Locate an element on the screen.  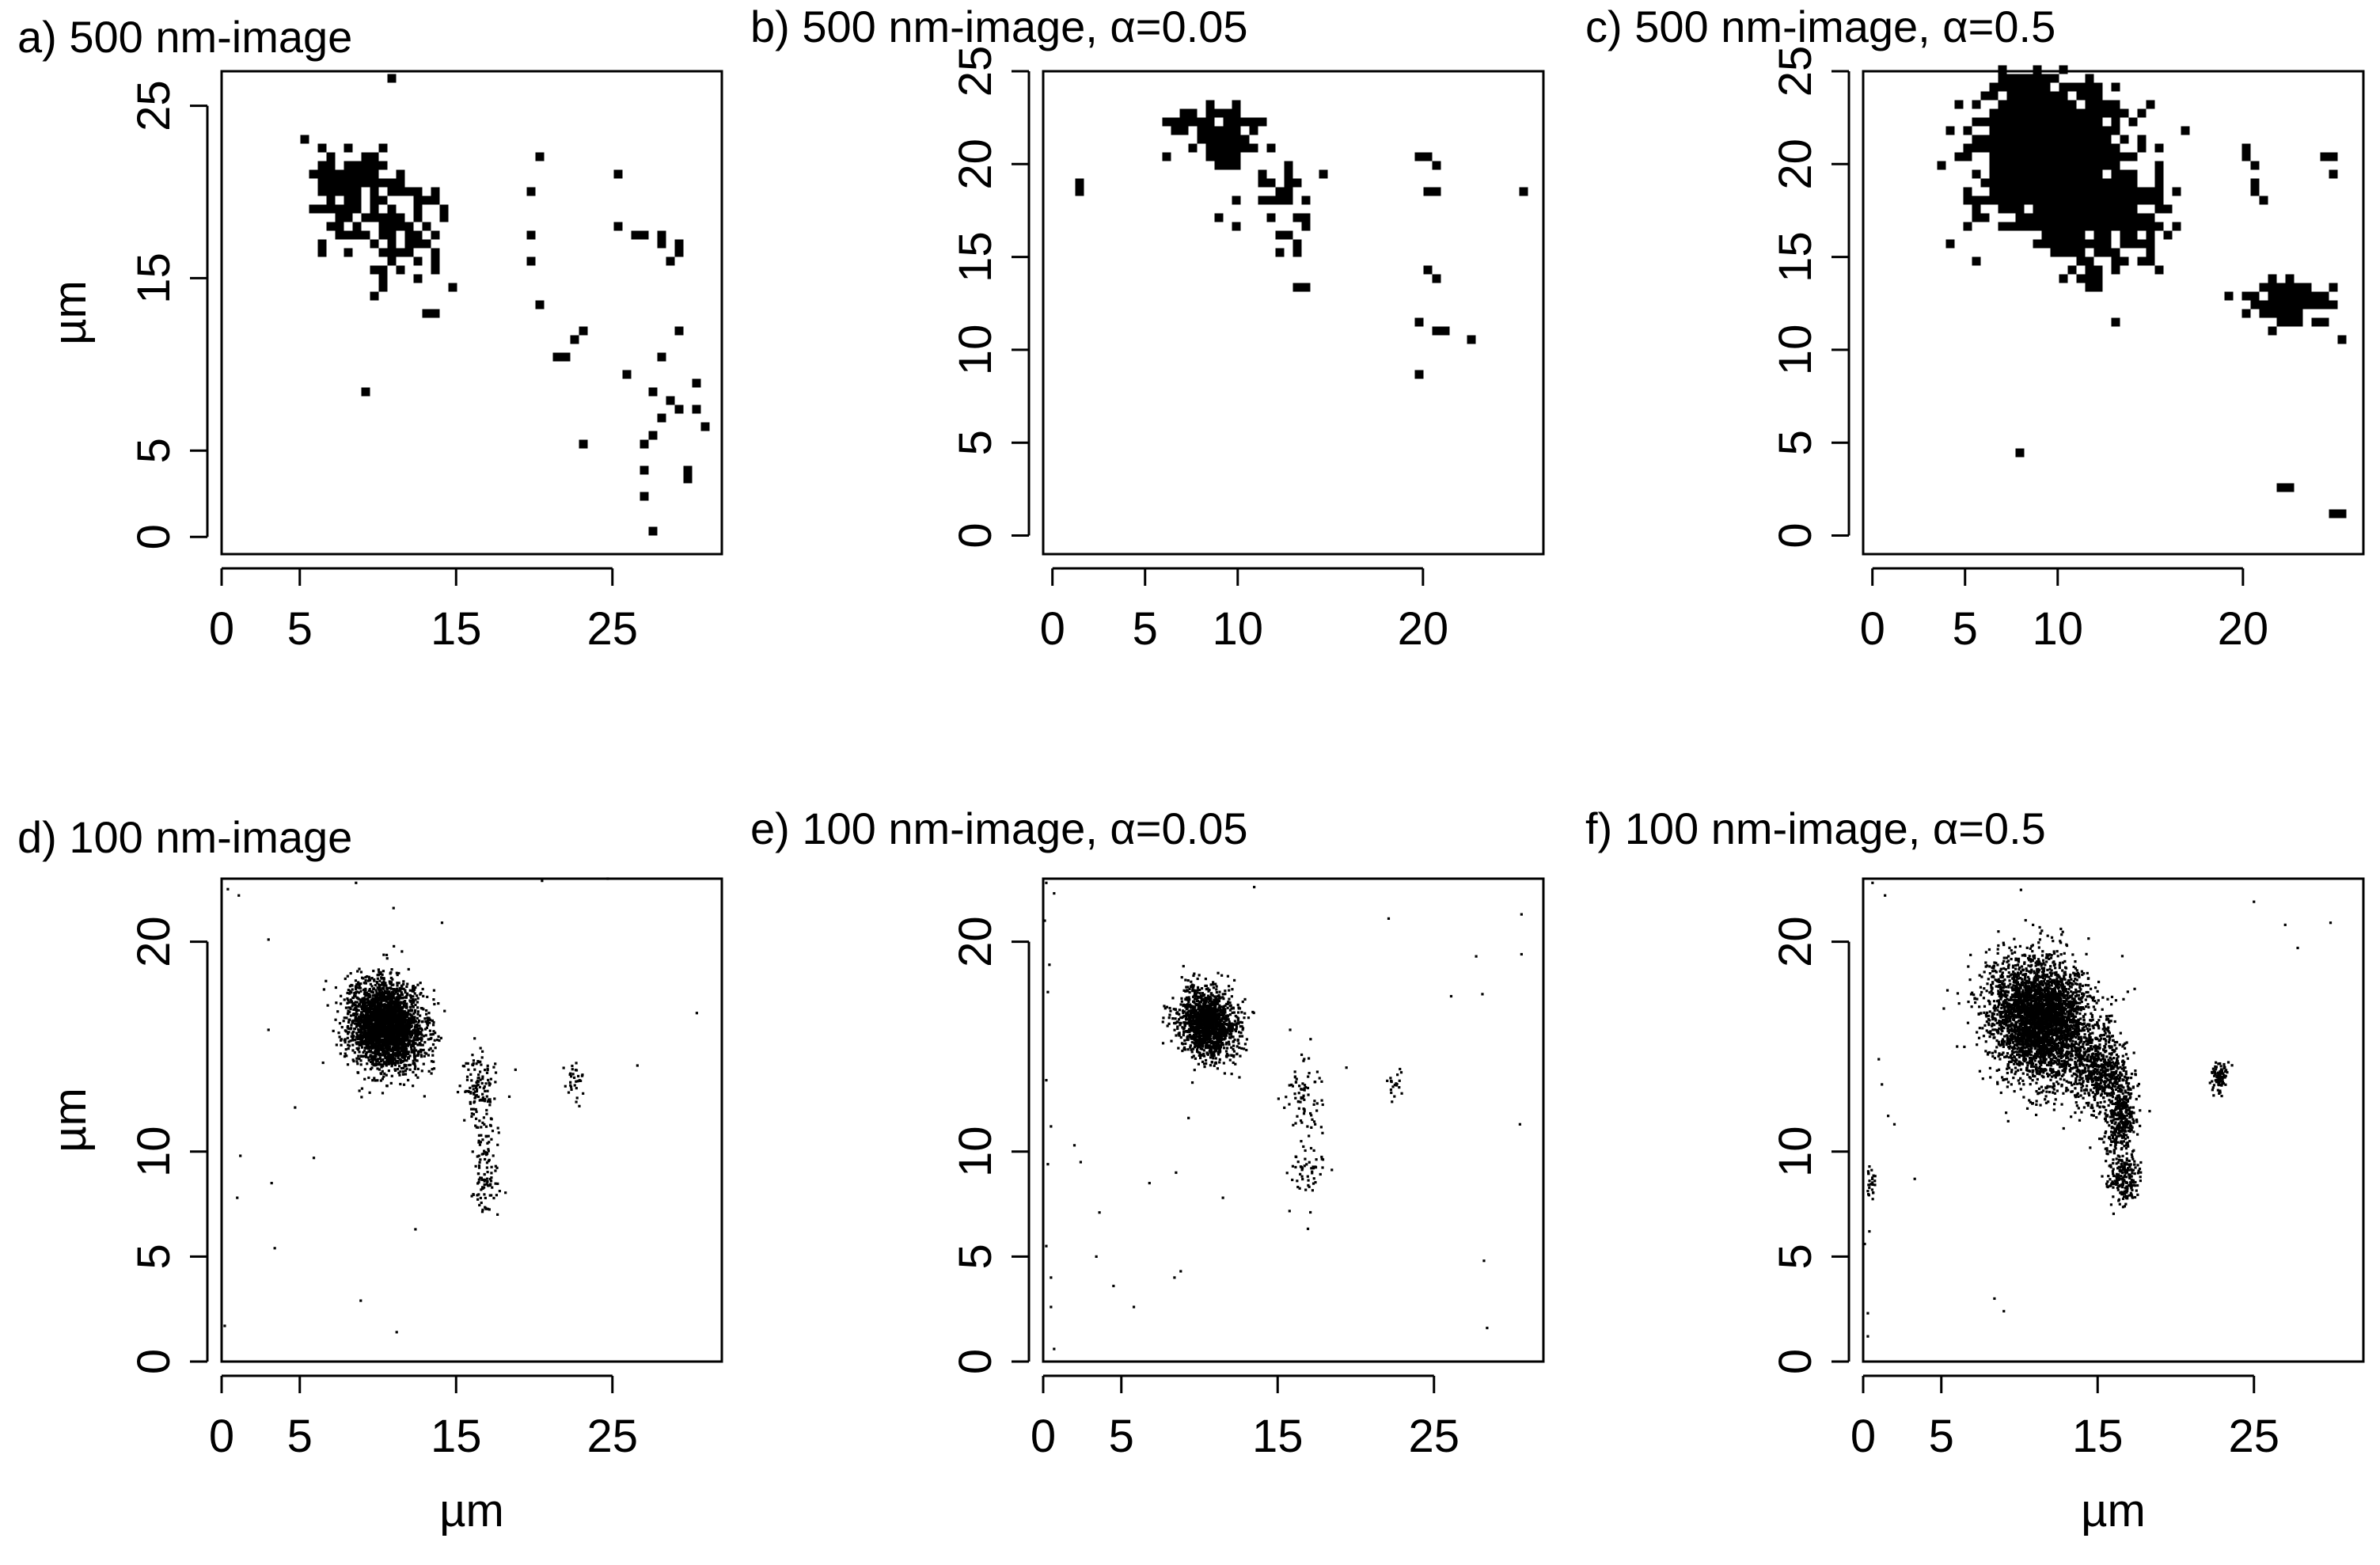
y-tick-label-a-1: 5 is located at coordinates (154, 450).